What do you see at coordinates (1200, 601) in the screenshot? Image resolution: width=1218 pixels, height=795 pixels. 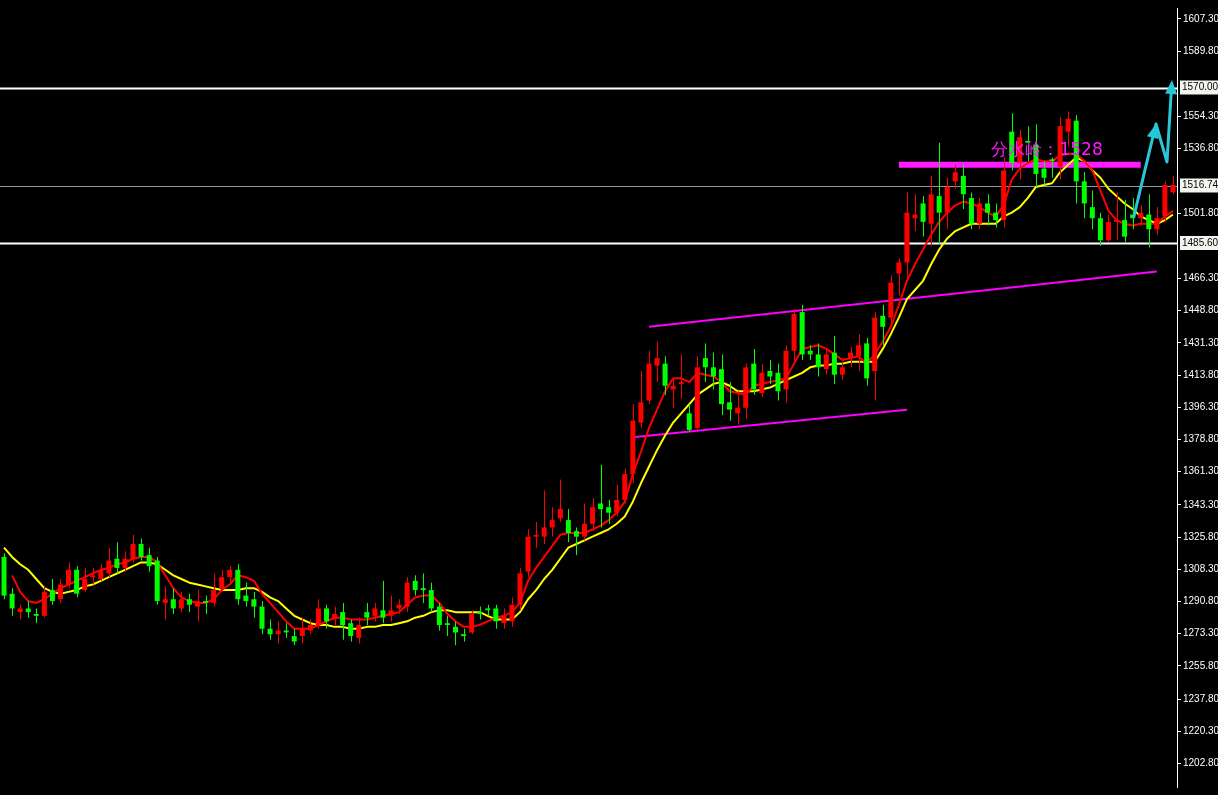 I see `y-tick-label: 1290.80` at bounding box center [1200, 601].